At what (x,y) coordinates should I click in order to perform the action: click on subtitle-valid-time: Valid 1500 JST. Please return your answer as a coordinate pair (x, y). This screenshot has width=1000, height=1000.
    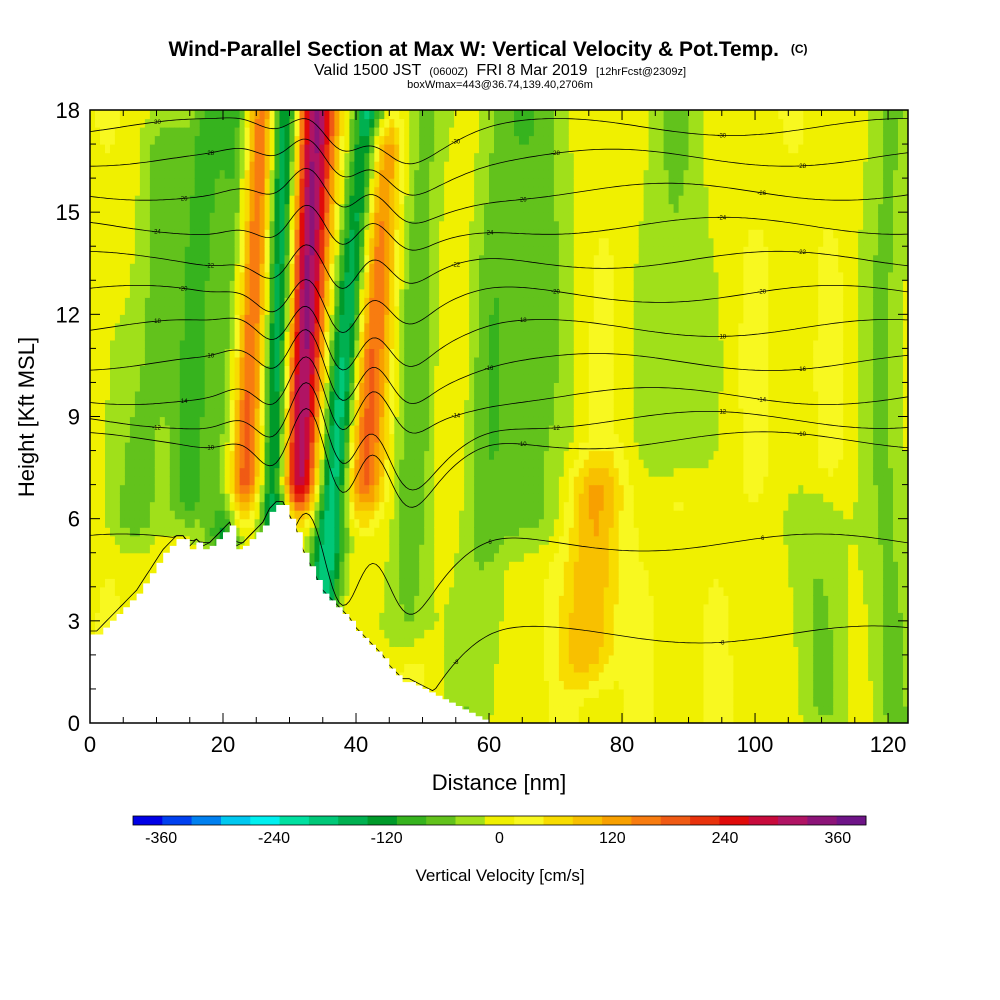
    Looking at the image, I should click on (368, 70).